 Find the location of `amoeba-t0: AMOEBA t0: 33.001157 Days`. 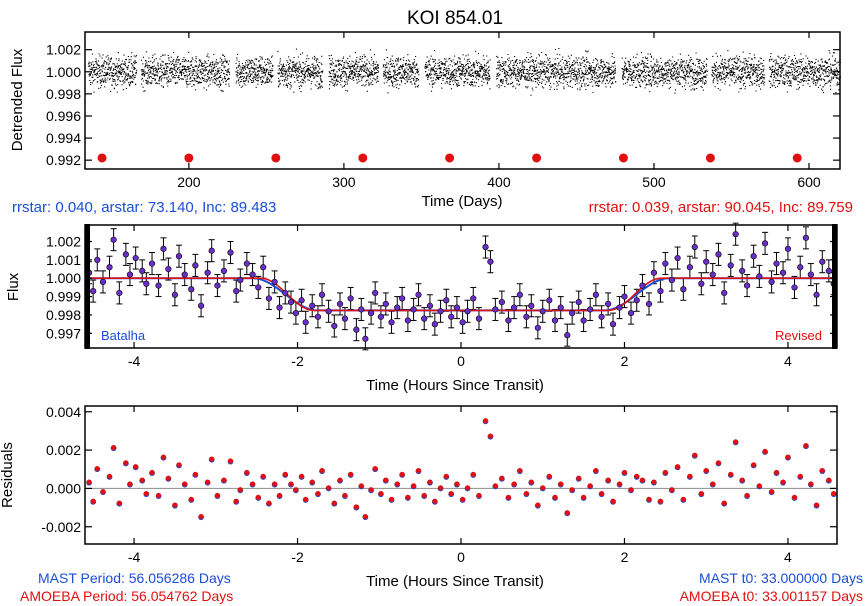

amoeba-t0: AMOEBA t0: 33.001157 Days is located at coordinates (771, 596).